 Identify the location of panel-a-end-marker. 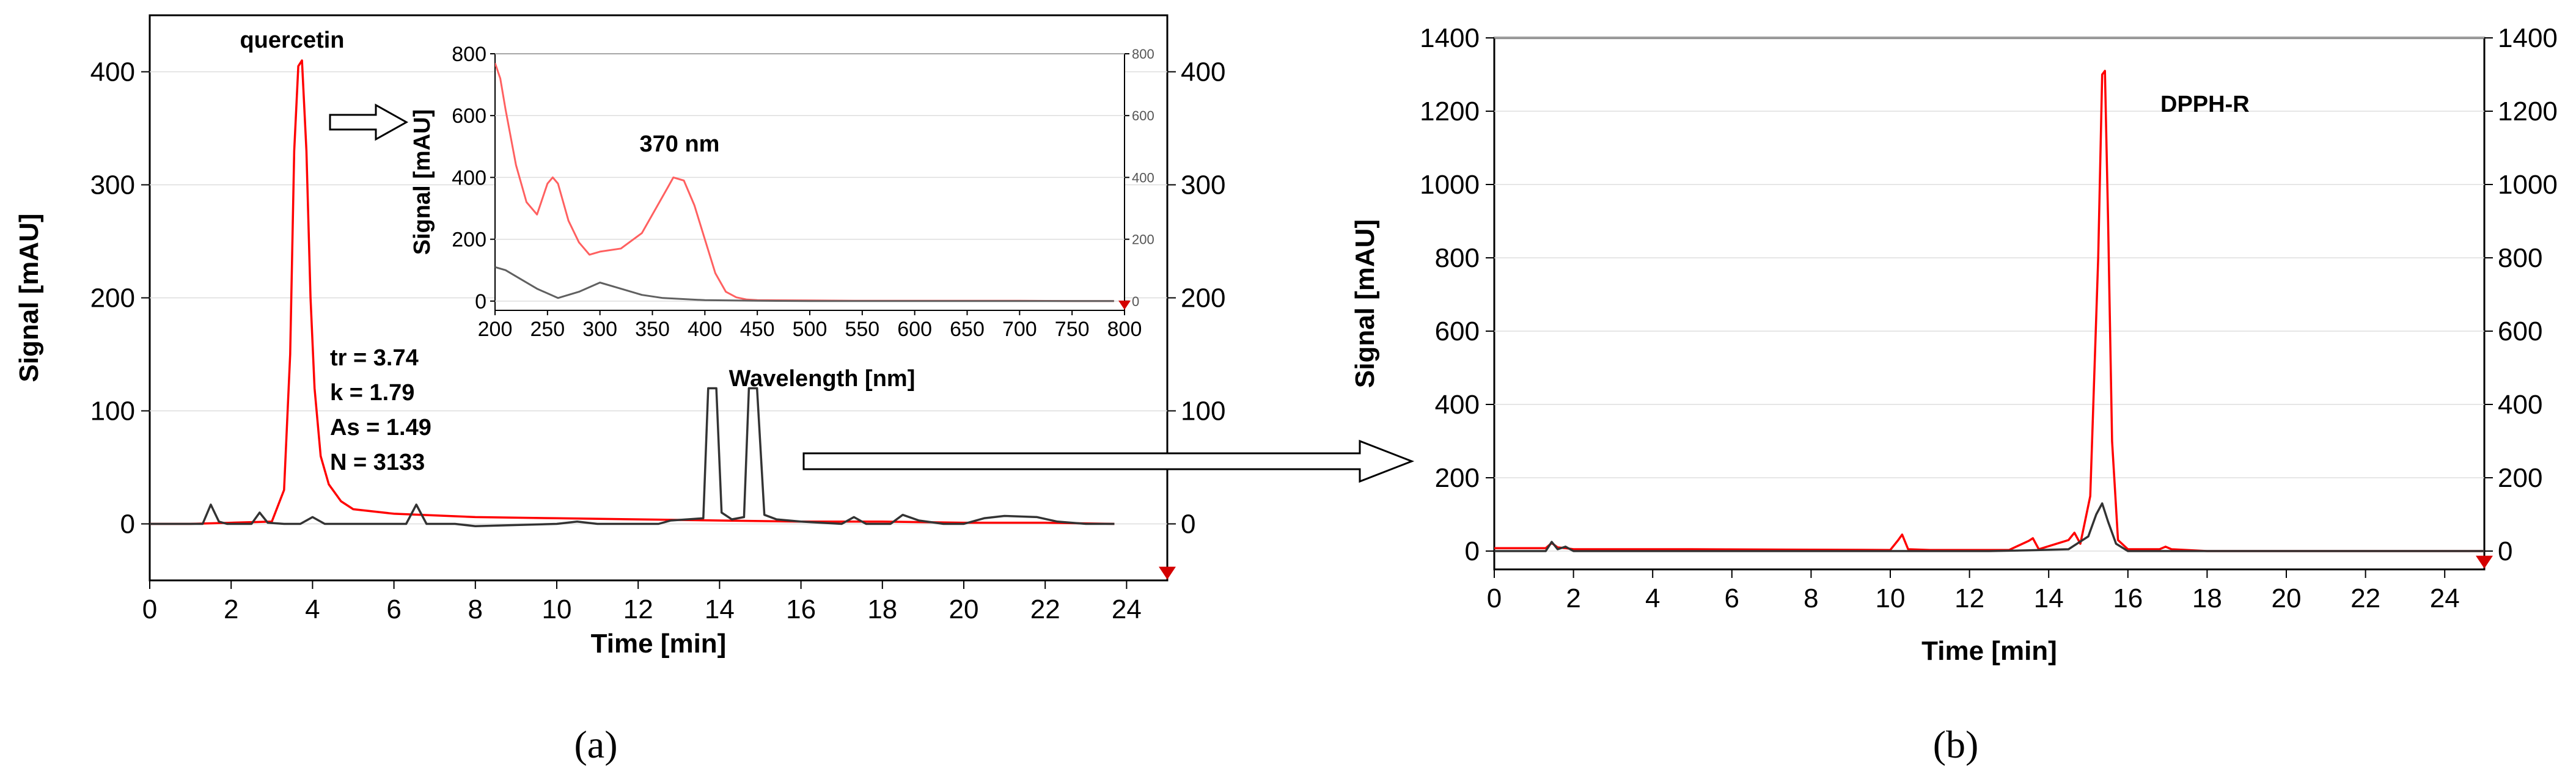
(1167, 573).